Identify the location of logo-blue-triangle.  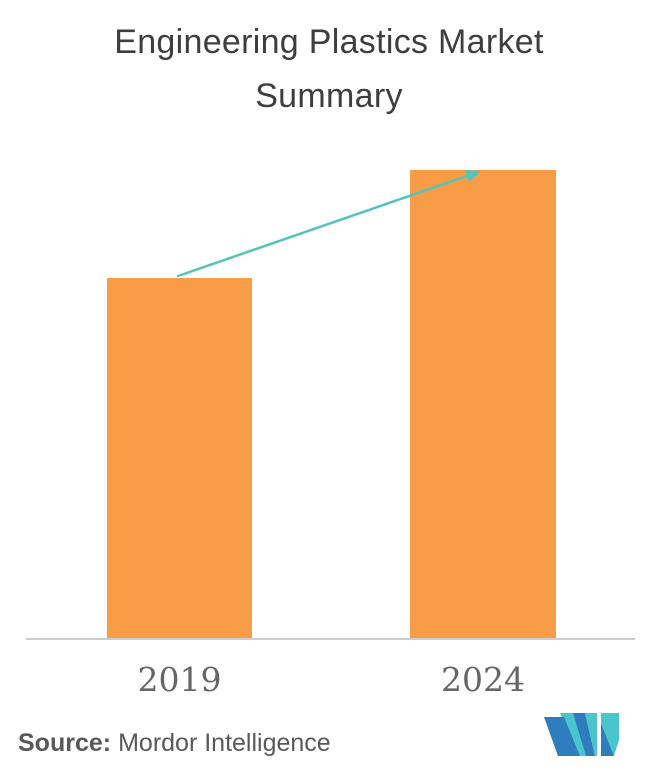
(607, 739).